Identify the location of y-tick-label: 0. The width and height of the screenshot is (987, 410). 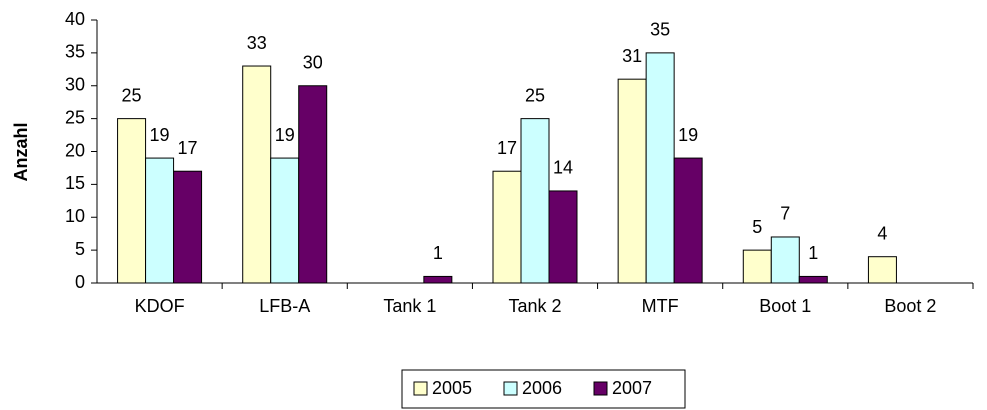
(80, 282).